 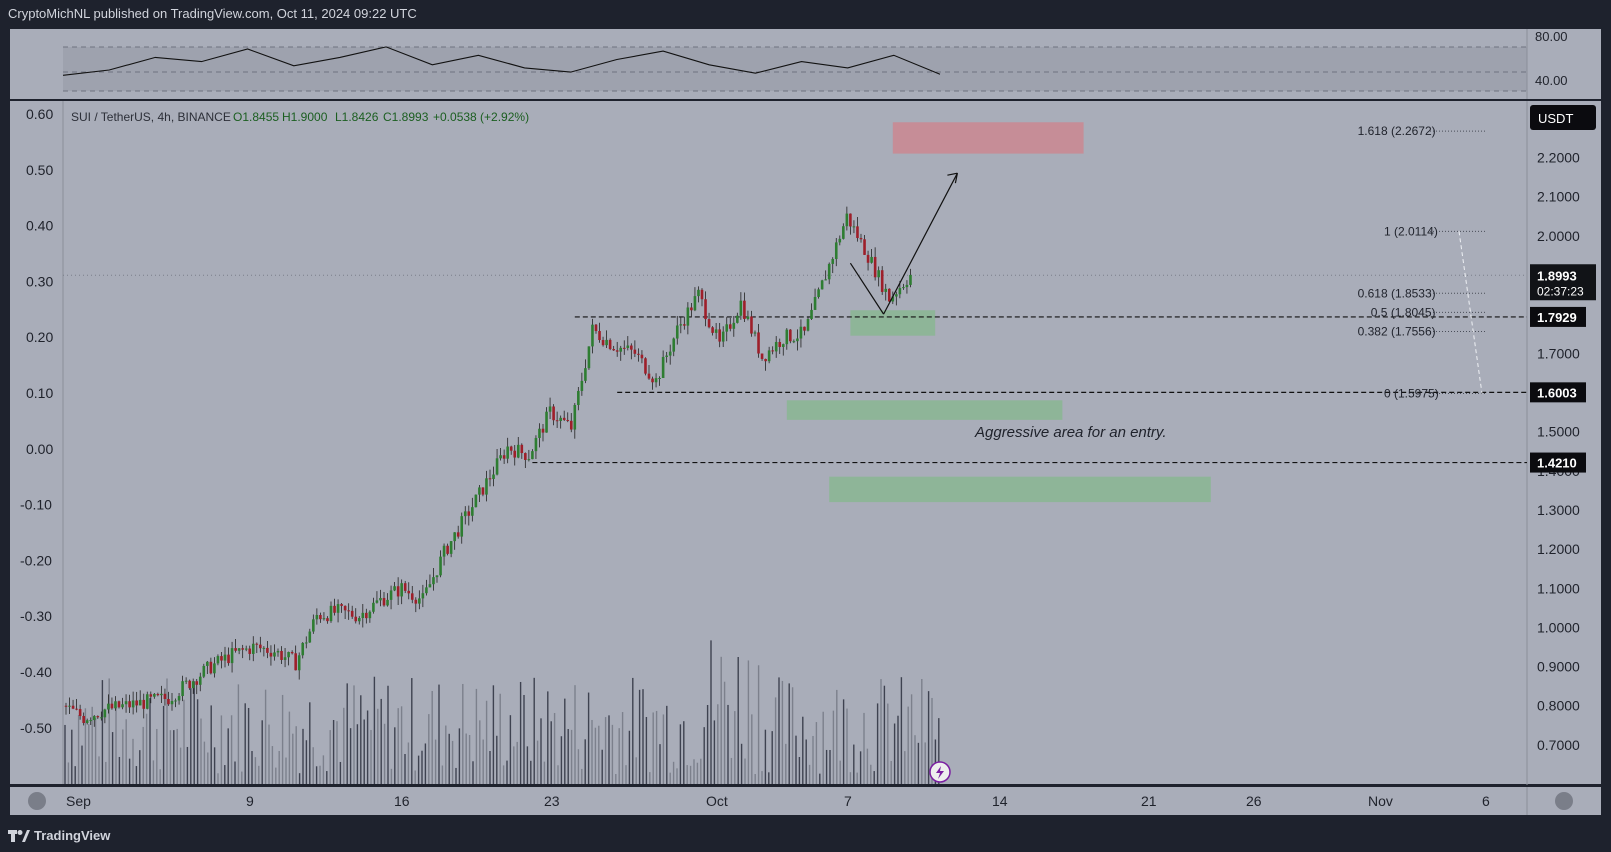 What do you see at coordinates (867, 288) in the screenshot?
I see `down-arrow-line` at bounding box center [867, 288].